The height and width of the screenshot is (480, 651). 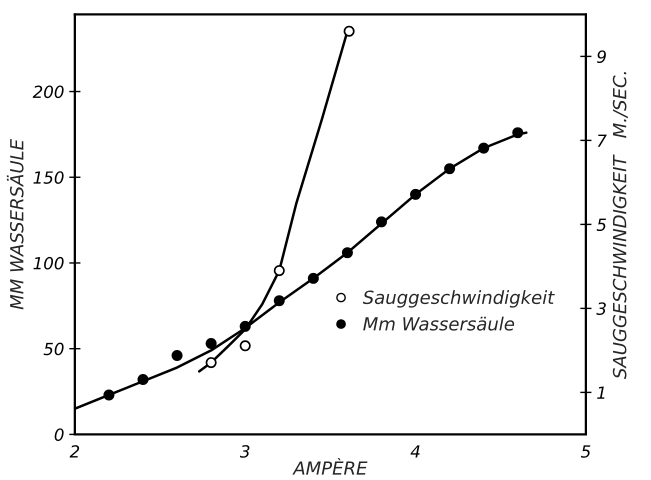 What do you see at coordinates (54, 349) in the screenshot?
I see `y-tick-label: 50` at bounding box center [54, 349].